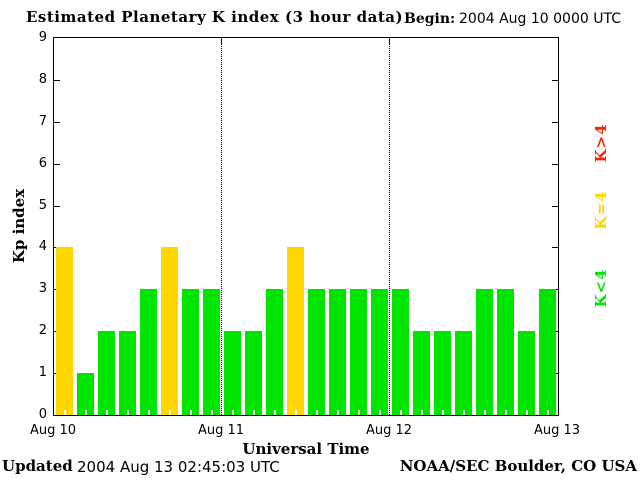  I want to click on begin-value: 2004 Aug 10 0000 UTC, so click(540, 19).